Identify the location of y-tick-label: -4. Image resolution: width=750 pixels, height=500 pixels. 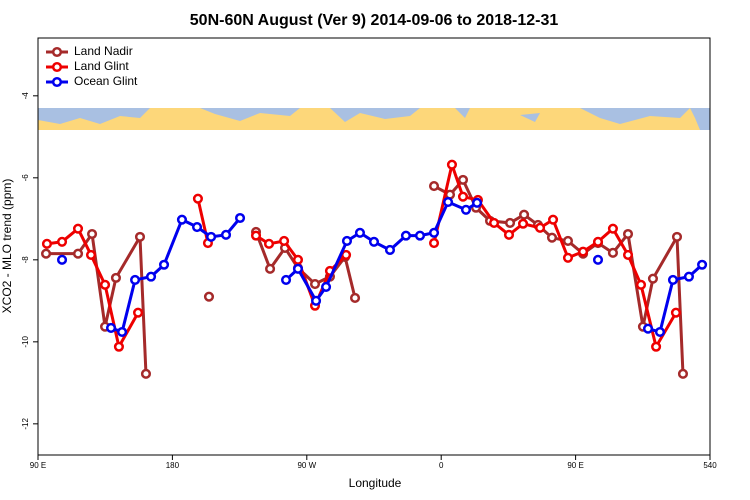
(25, 96).